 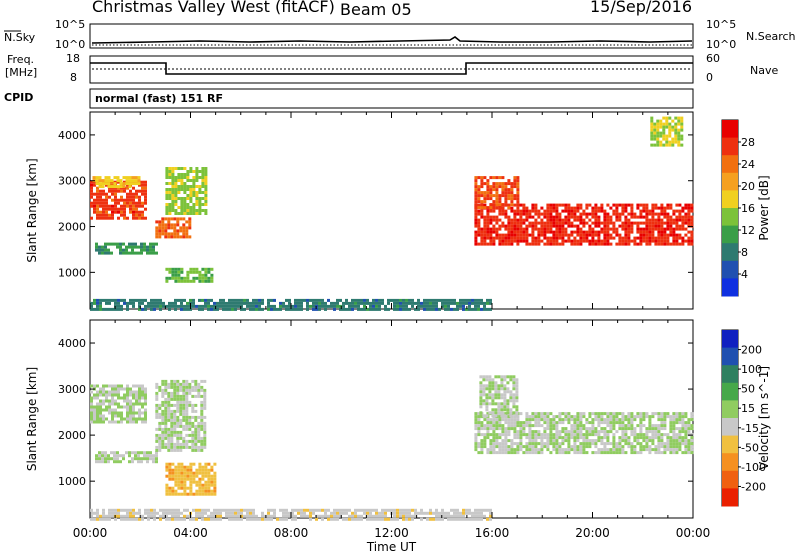 I want to click on date-title: 15/Sep/2016, so click(x=641, y=8).